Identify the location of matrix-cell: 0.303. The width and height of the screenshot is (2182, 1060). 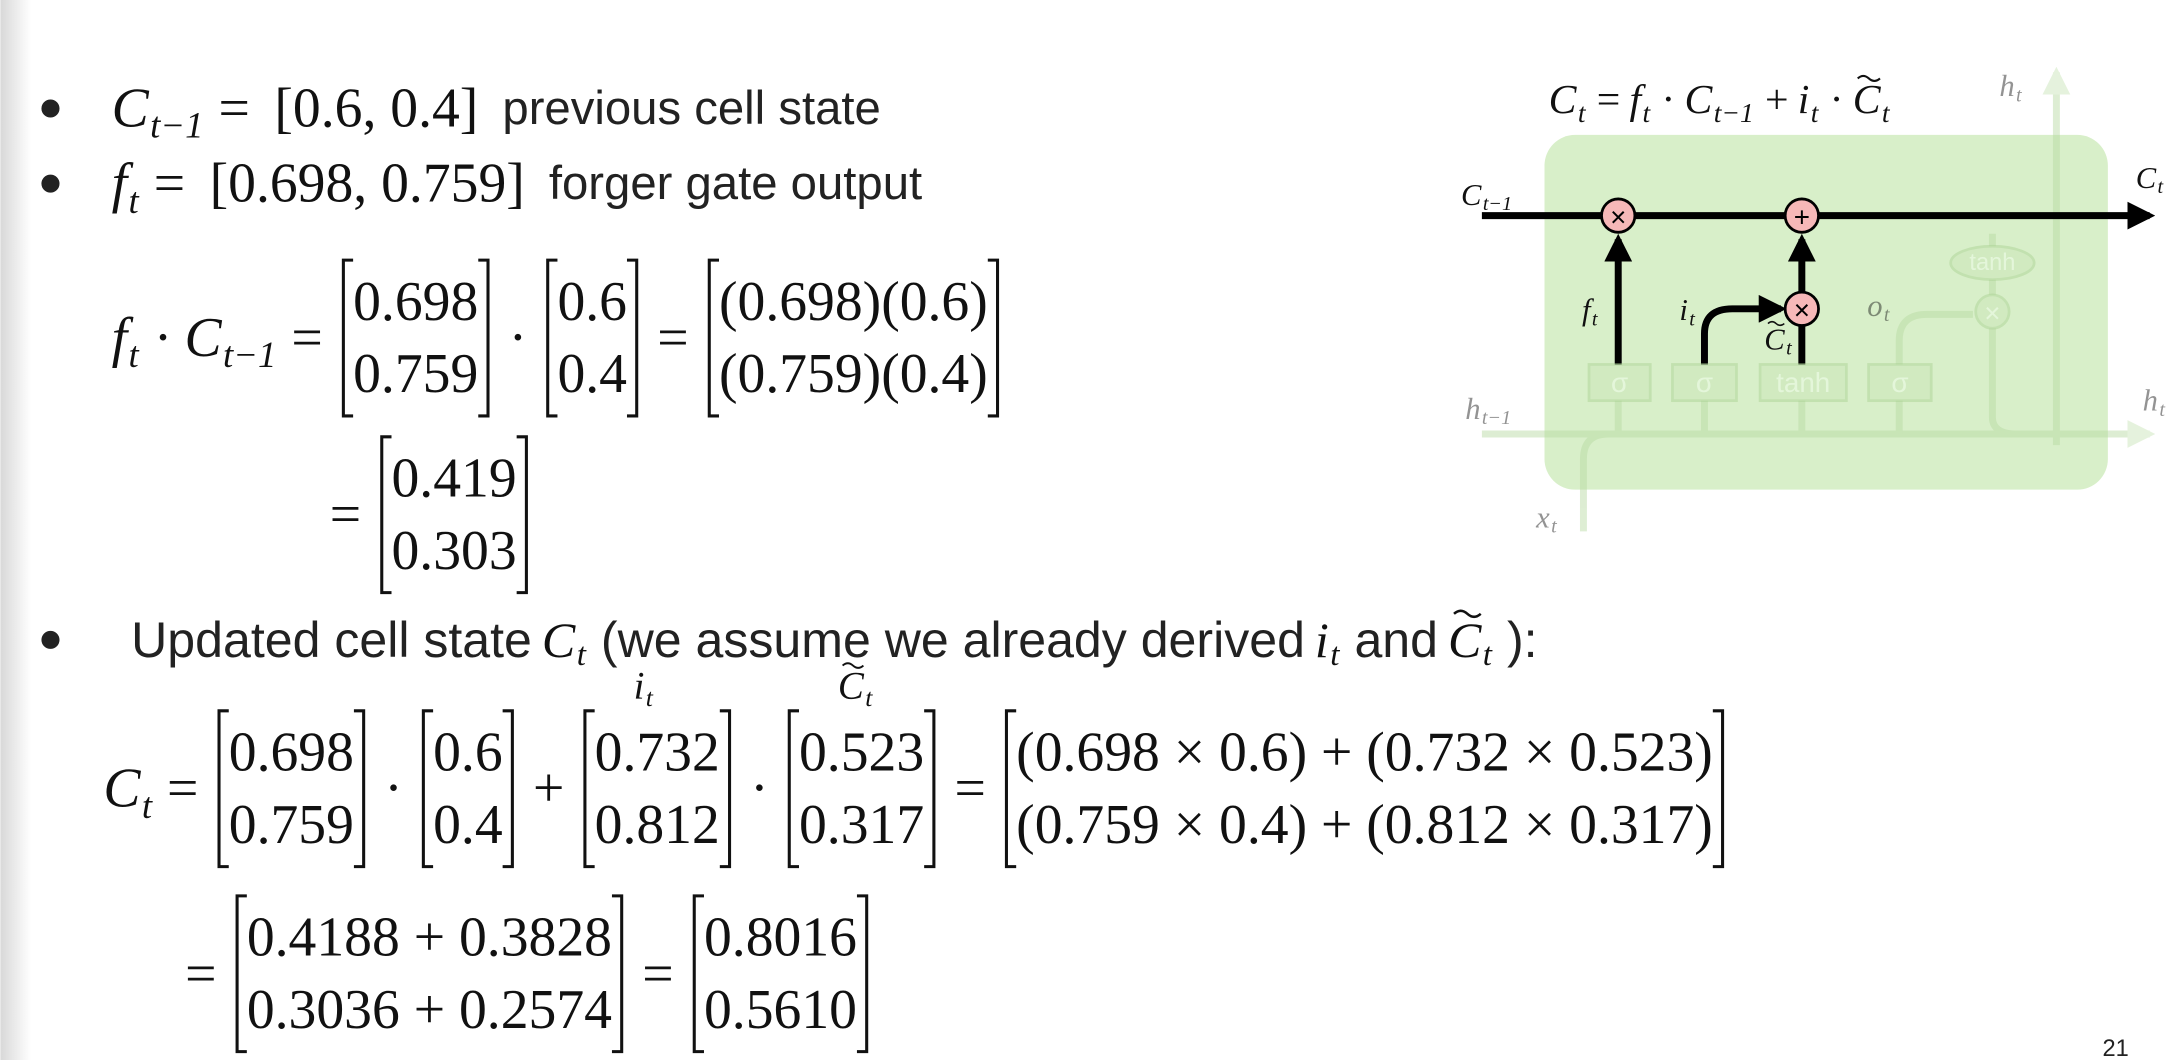
(454, 551).